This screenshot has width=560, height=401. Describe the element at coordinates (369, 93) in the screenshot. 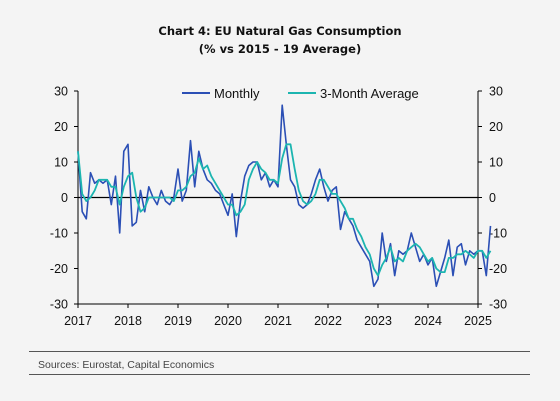

I see `legend-label-1: 3-Month Average` at that location.